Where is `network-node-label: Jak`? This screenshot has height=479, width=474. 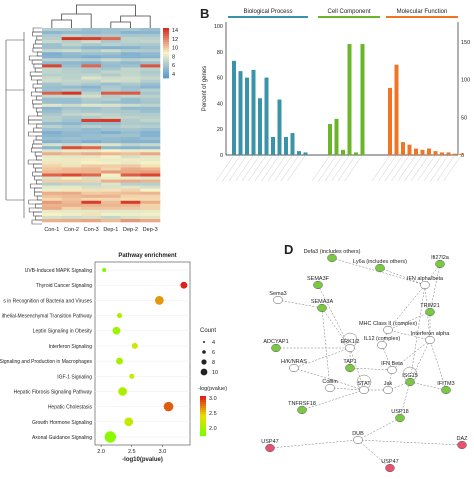 network-node-label: Jak is located at coordinates (388, 384).